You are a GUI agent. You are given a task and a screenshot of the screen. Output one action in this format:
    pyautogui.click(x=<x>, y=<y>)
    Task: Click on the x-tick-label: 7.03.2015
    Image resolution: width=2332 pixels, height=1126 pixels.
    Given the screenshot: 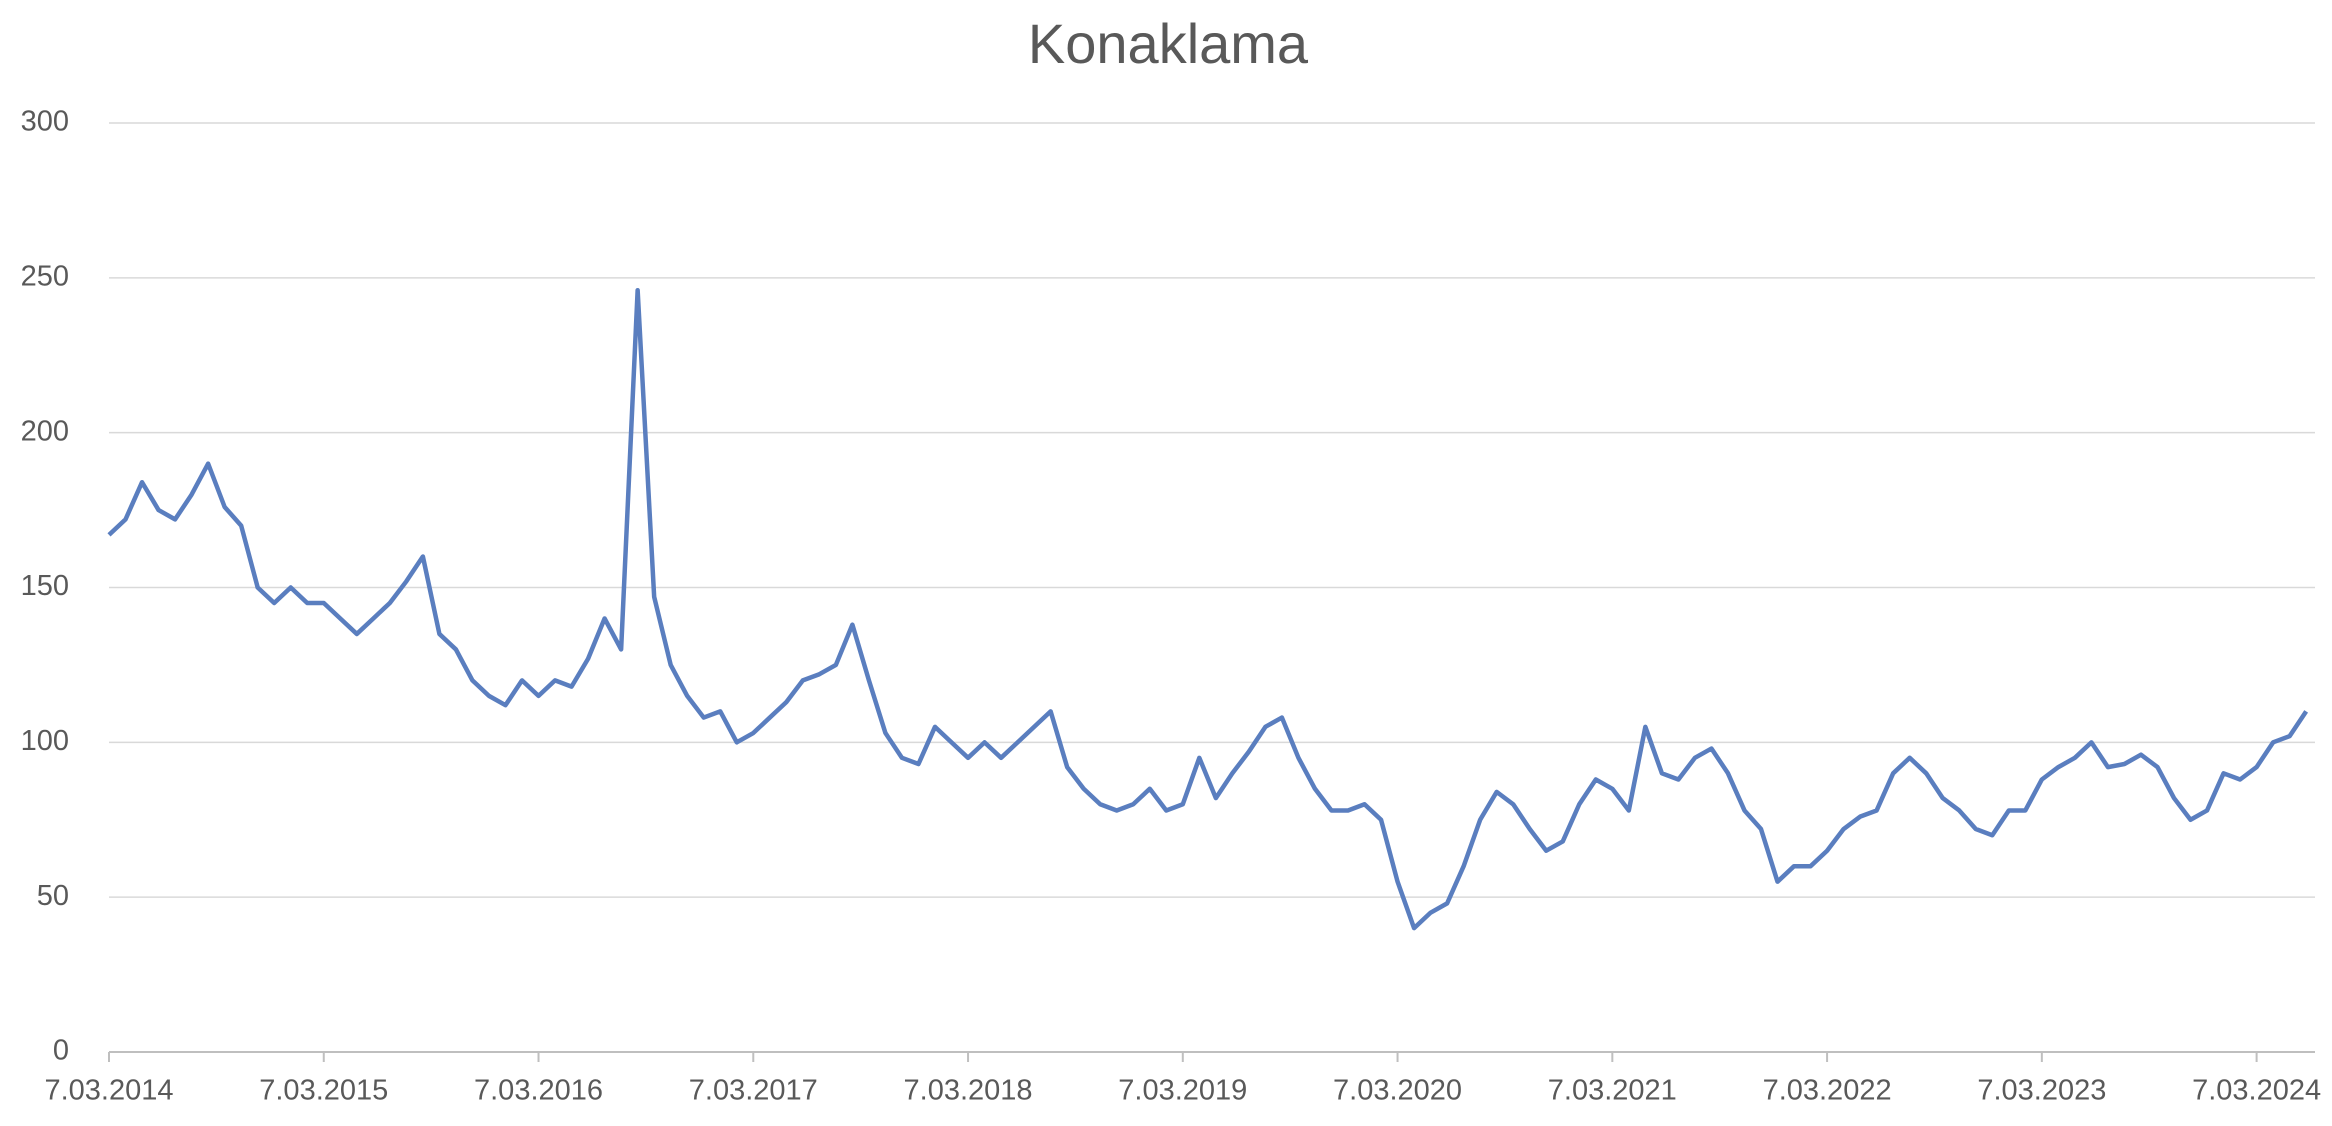 What is the action you would take?
    pyautogui.click(x=323, y=1091)
    